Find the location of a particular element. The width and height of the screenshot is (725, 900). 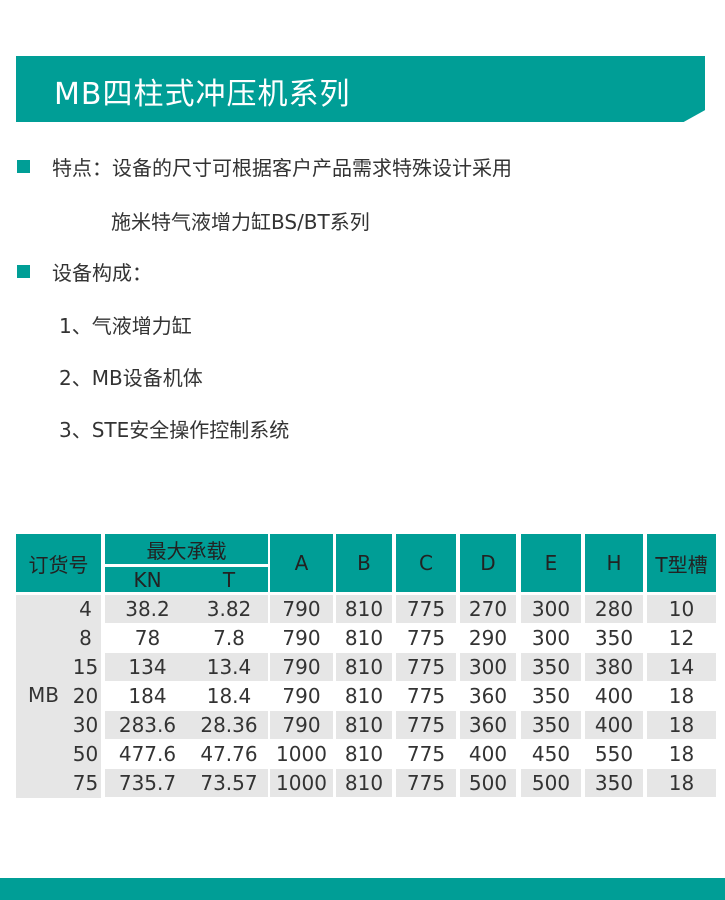

order-no-cell: 4 is located at coordinates (85, 609).